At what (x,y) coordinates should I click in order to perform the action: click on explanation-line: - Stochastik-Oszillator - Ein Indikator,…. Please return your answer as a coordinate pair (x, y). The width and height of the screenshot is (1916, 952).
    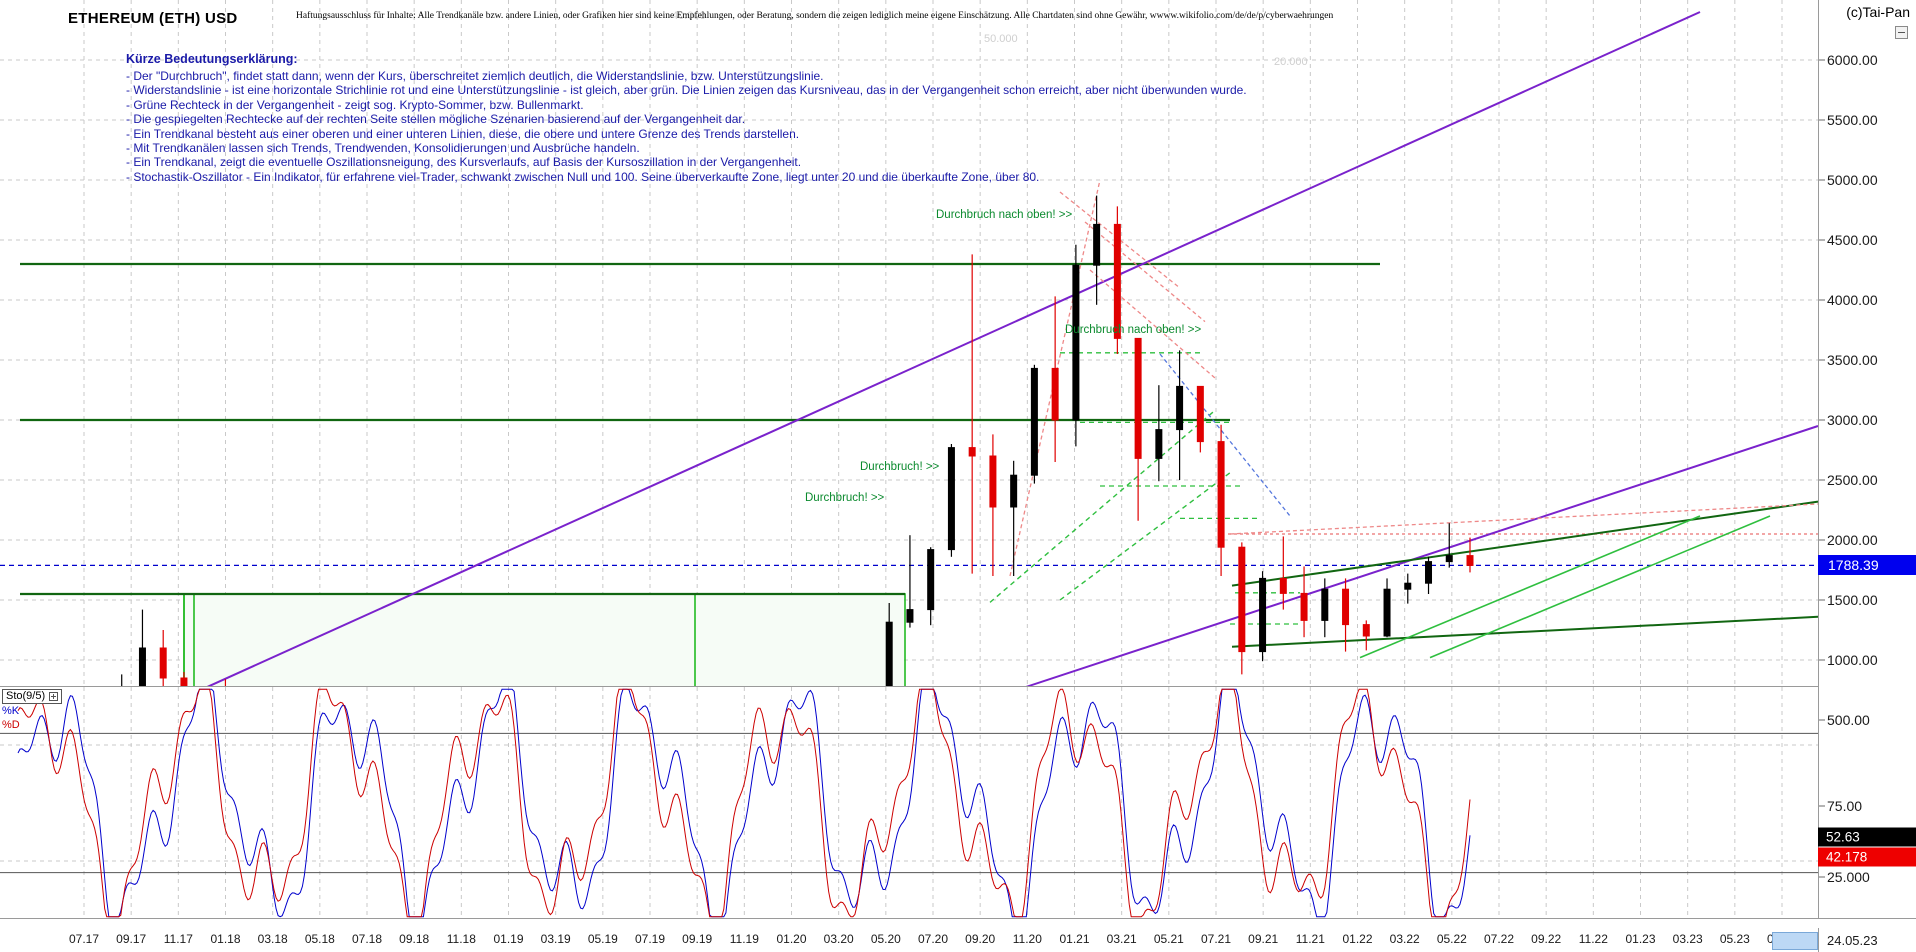
    Looking at the image, I should click on (583, 176).